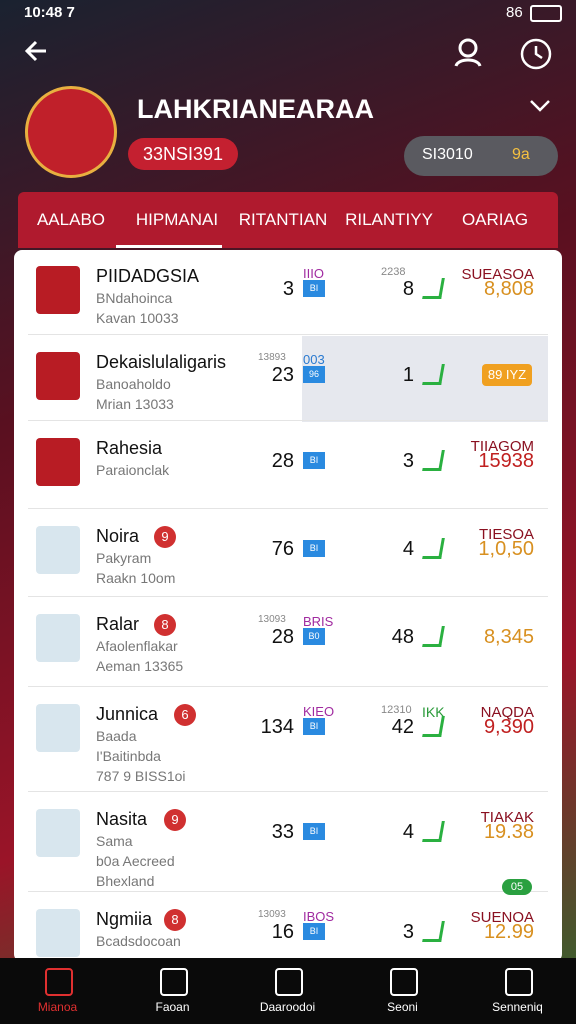 The image size is (576, 1024). Describe the element at coordinates (282, 832) in the screenshot. I see `row-number: 33` at that location.